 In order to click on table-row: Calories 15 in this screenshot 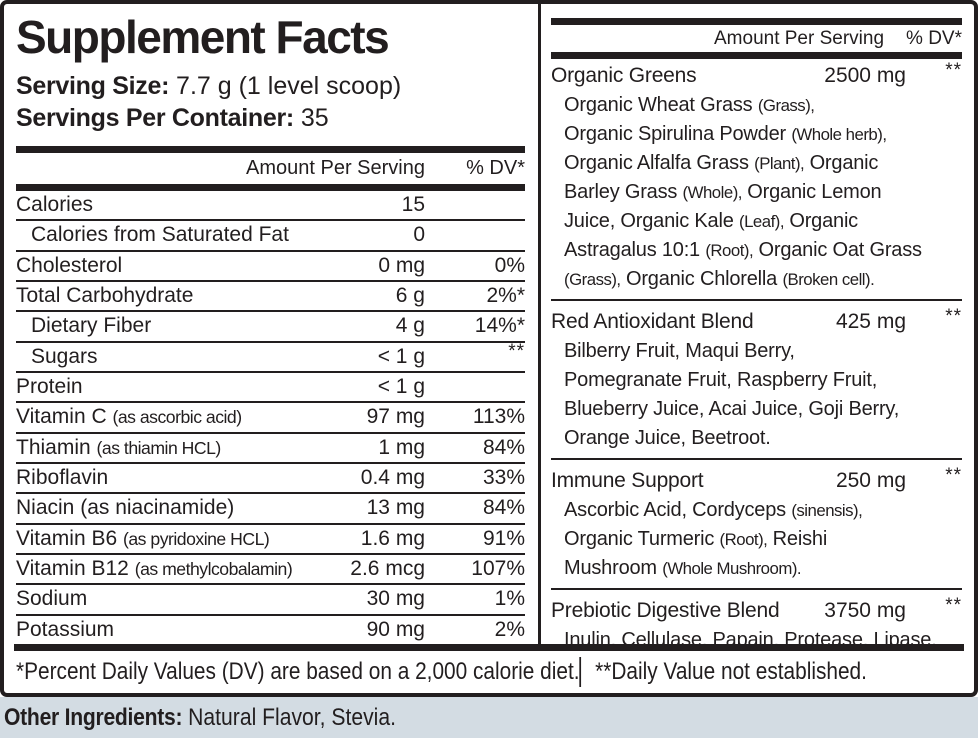, I will do `click(270, 206)`.